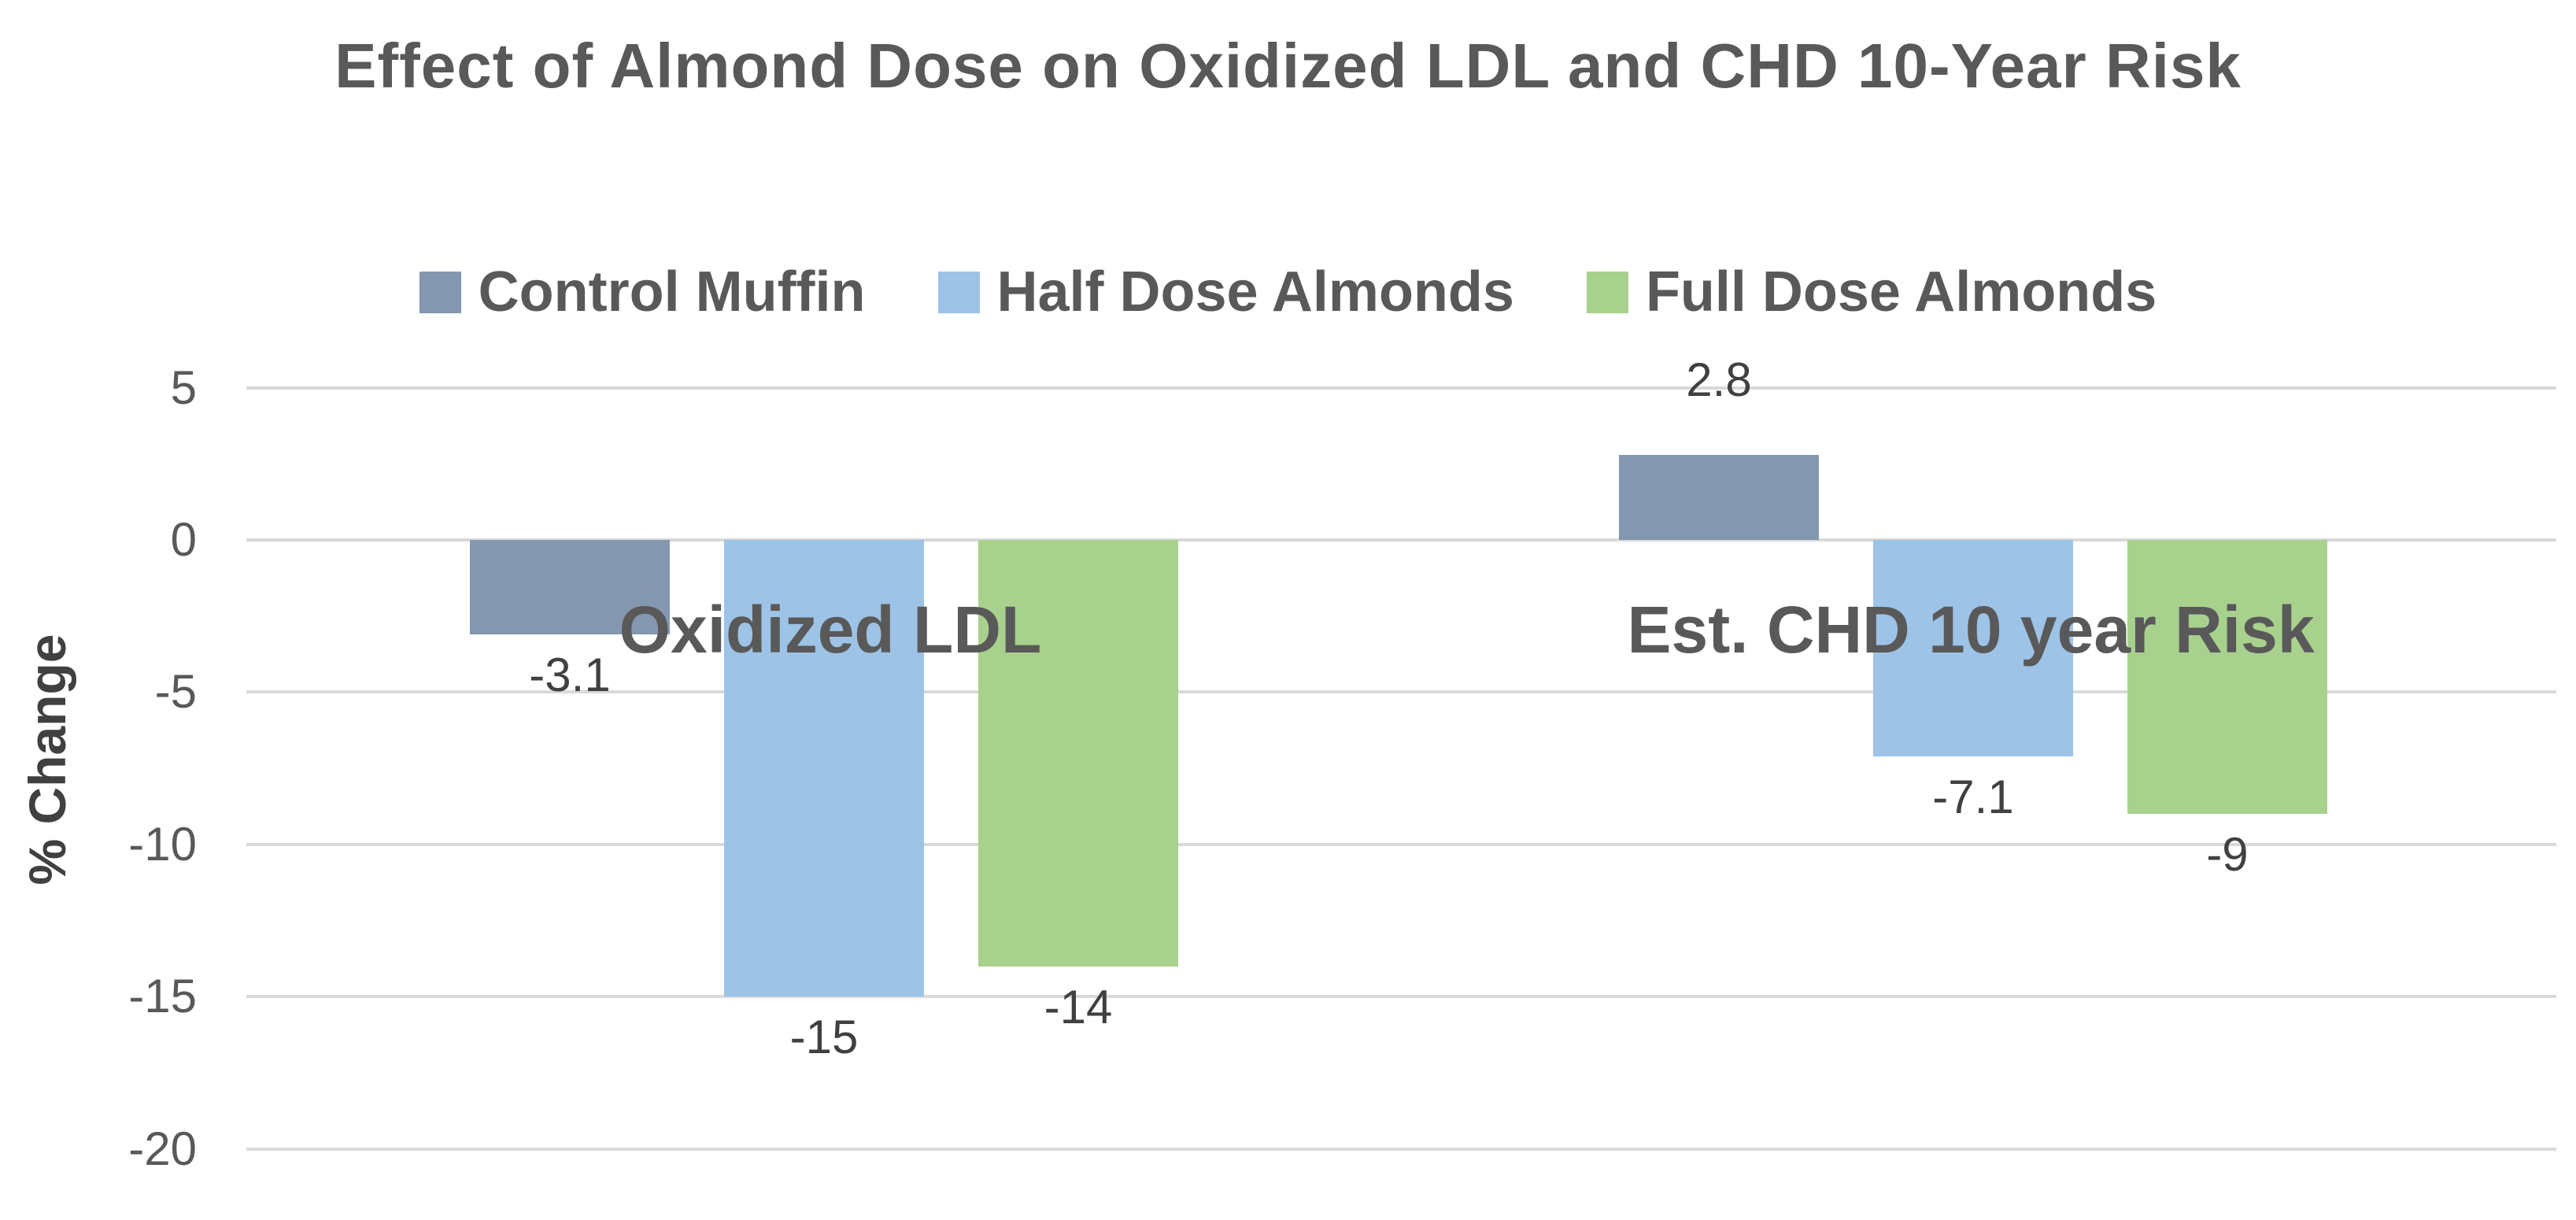 This screenshot has width=2576, height=1220. Describe the element at coordinates (175, 692) in the screenshot. I see `y-tick-label: -5` at that location.